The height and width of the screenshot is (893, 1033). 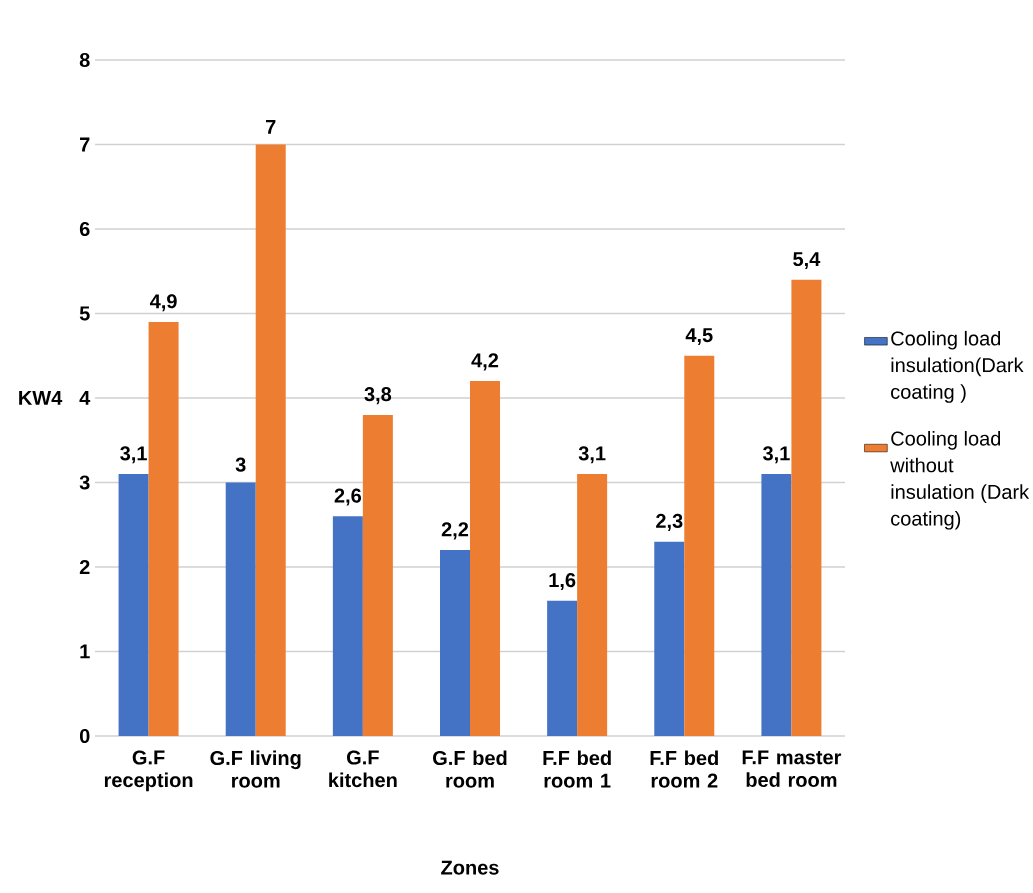 I want to click on x-tick-label: F.F master bed room, so click(x=792, y=768).